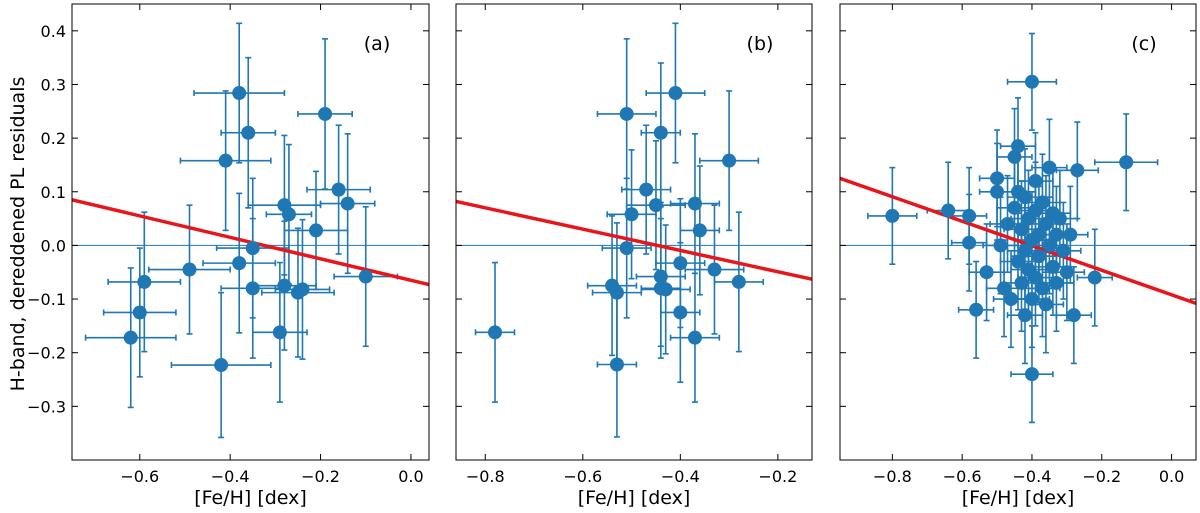 The image size is (1200, 513). What do you see at coordinates (377, 44) in the screenshot?
I see `panel-label: (a)` at bounding box center [377, 44].